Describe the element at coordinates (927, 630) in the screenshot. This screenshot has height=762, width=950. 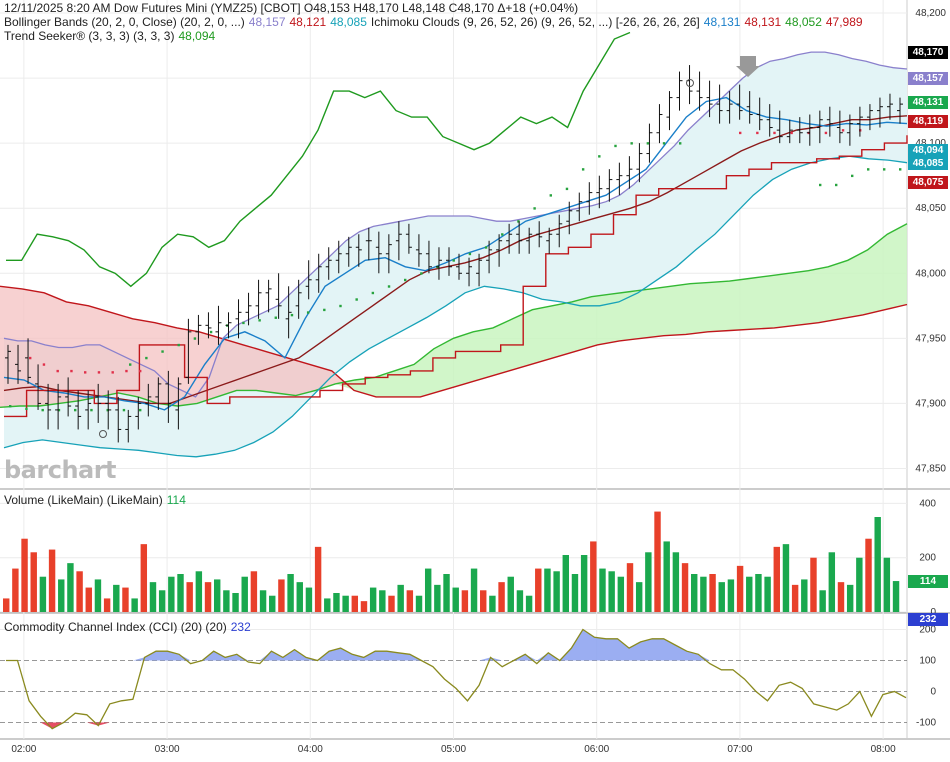
I see `cci-tick-label: 200` at that location.